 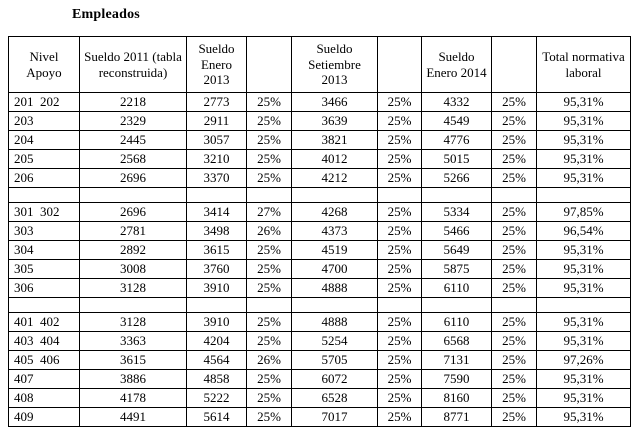 What do you see at coordinates (44, 121) in the screenshot?
I see `table-cell: 203` at bounding box center [44, 121].